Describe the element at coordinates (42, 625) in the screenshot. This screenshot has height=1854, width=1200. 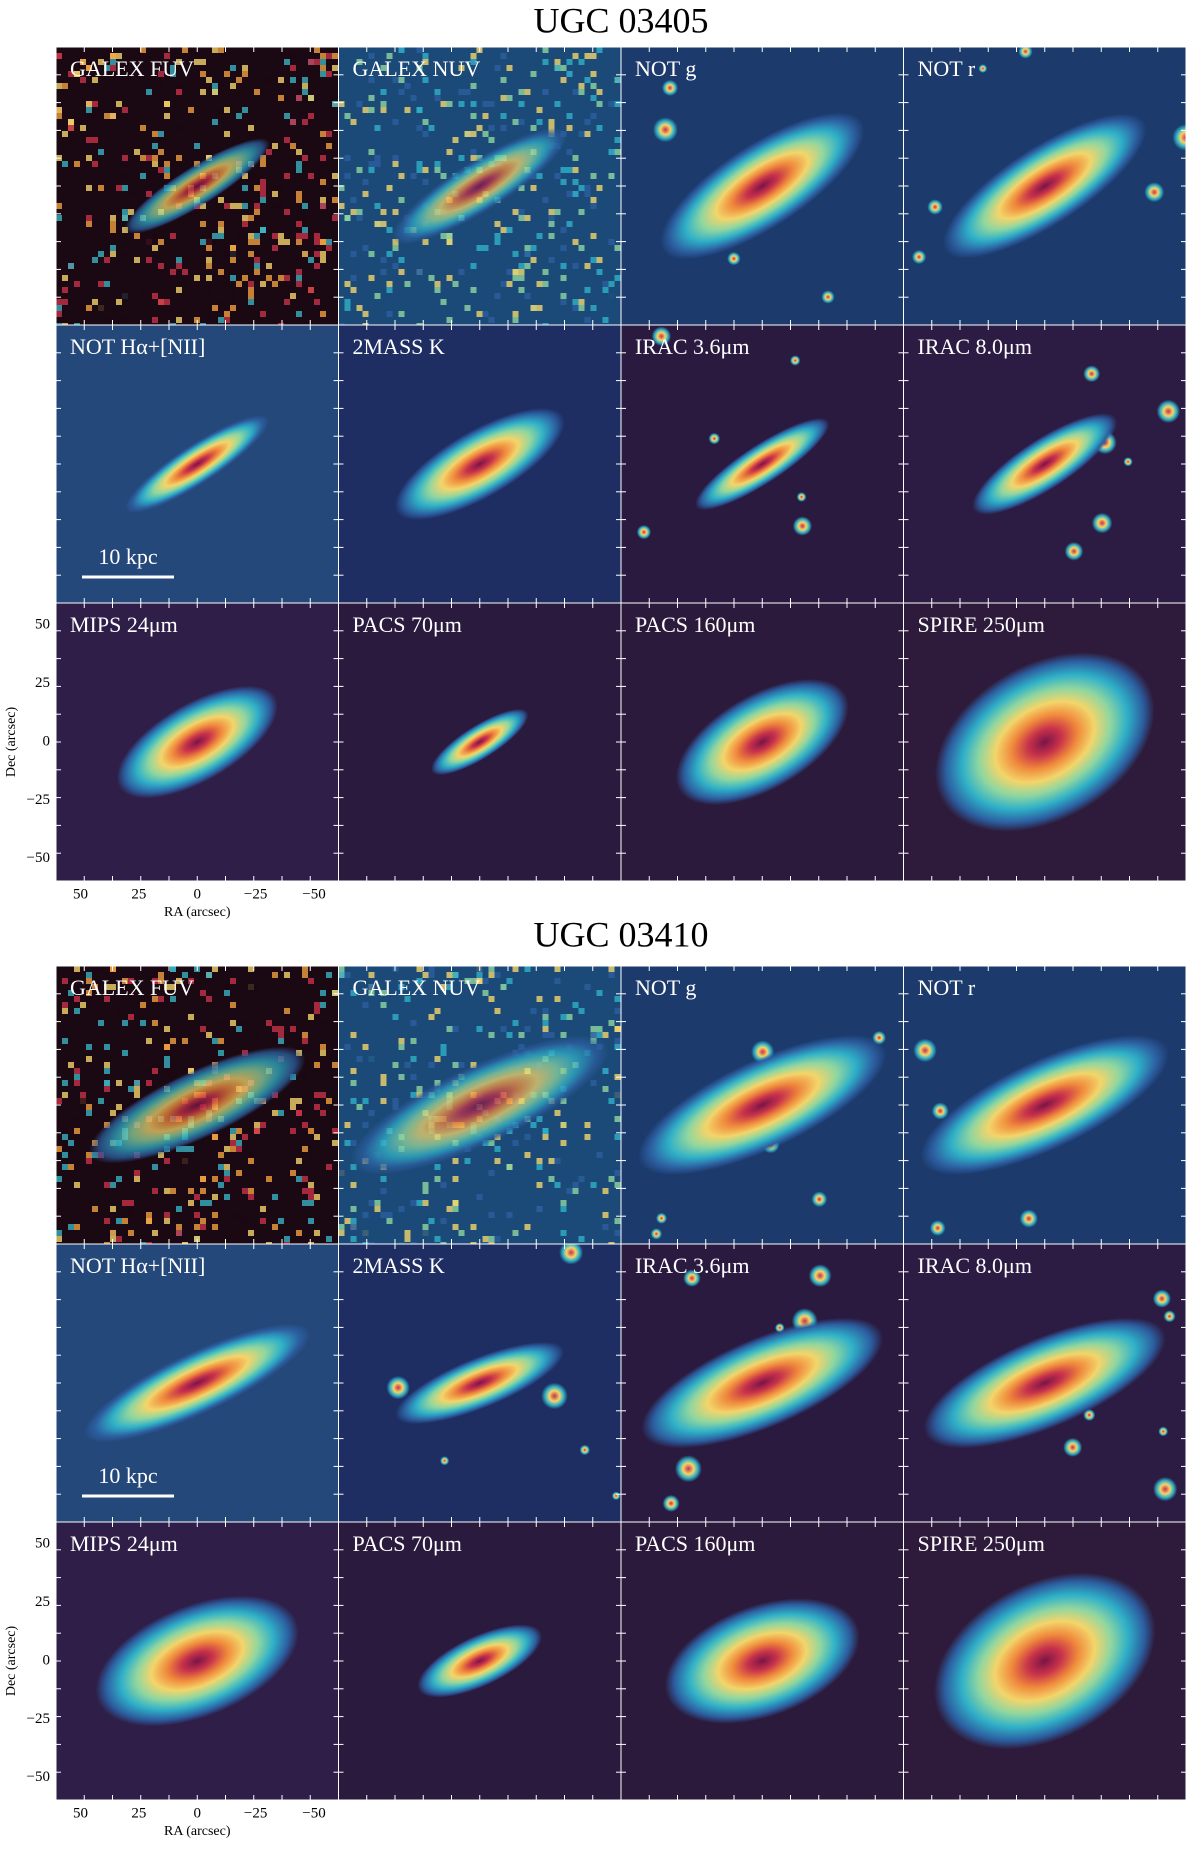
I see `y-tick-label: 50` at that location.